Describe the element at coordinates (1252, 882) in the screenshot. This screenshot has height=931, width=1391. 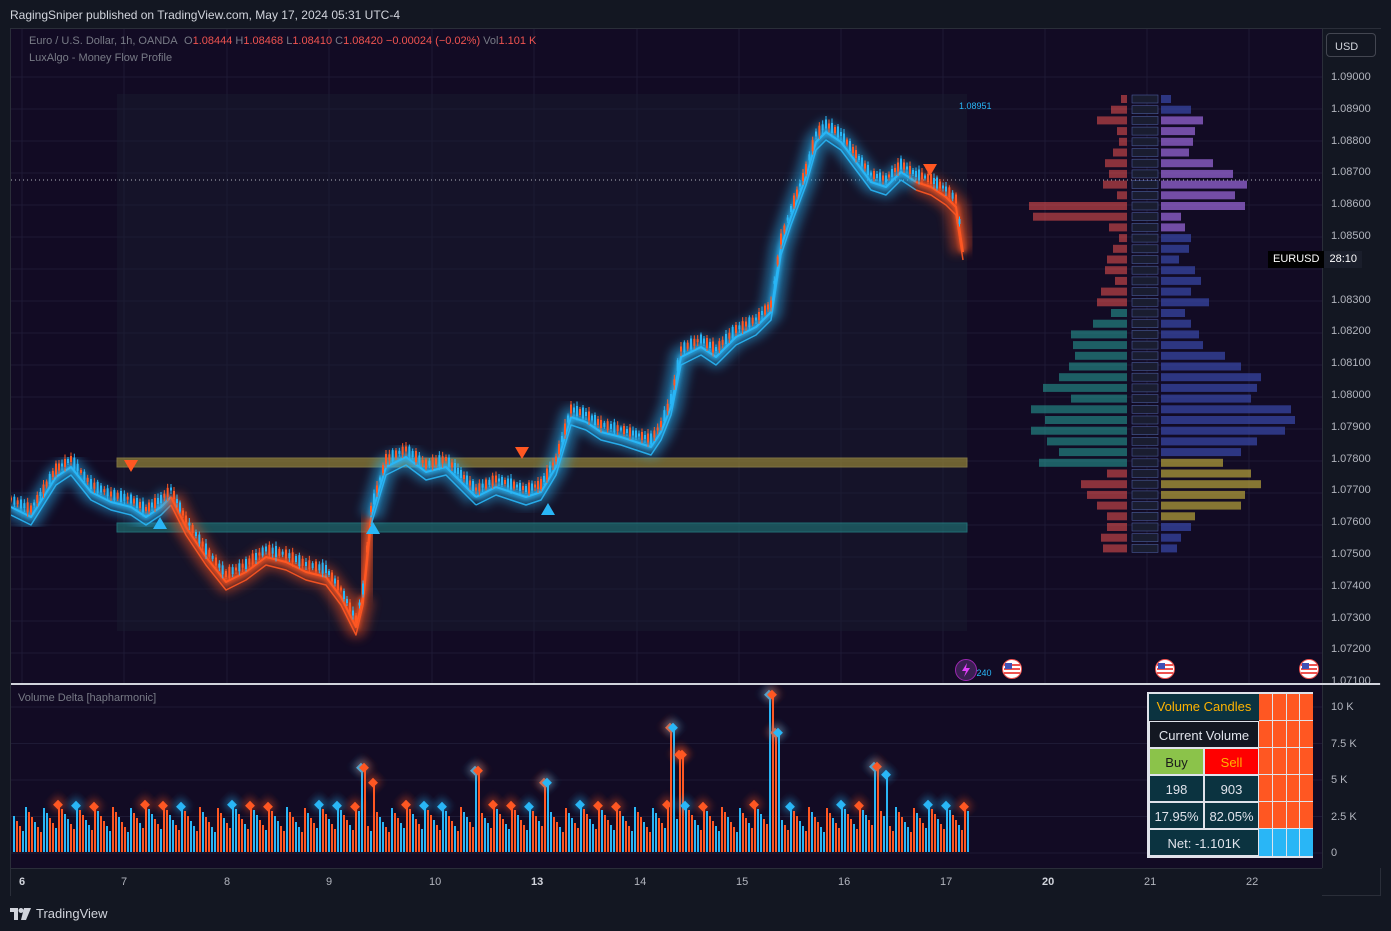
I see `time-tick: 22` at that location.